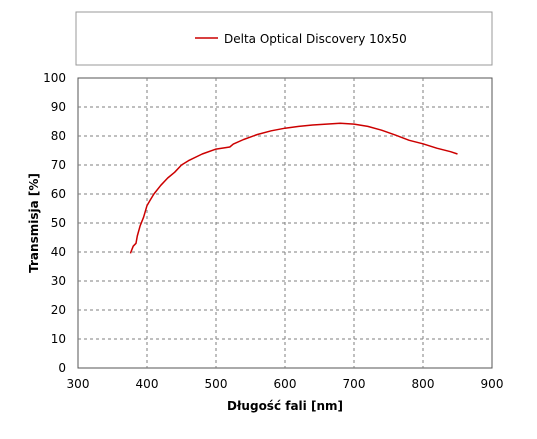 This screenshot has height=439, width=537. Describe the element at coordinates (58, 339) in the screenshot. I see `y-tick-label: 10` at that location.